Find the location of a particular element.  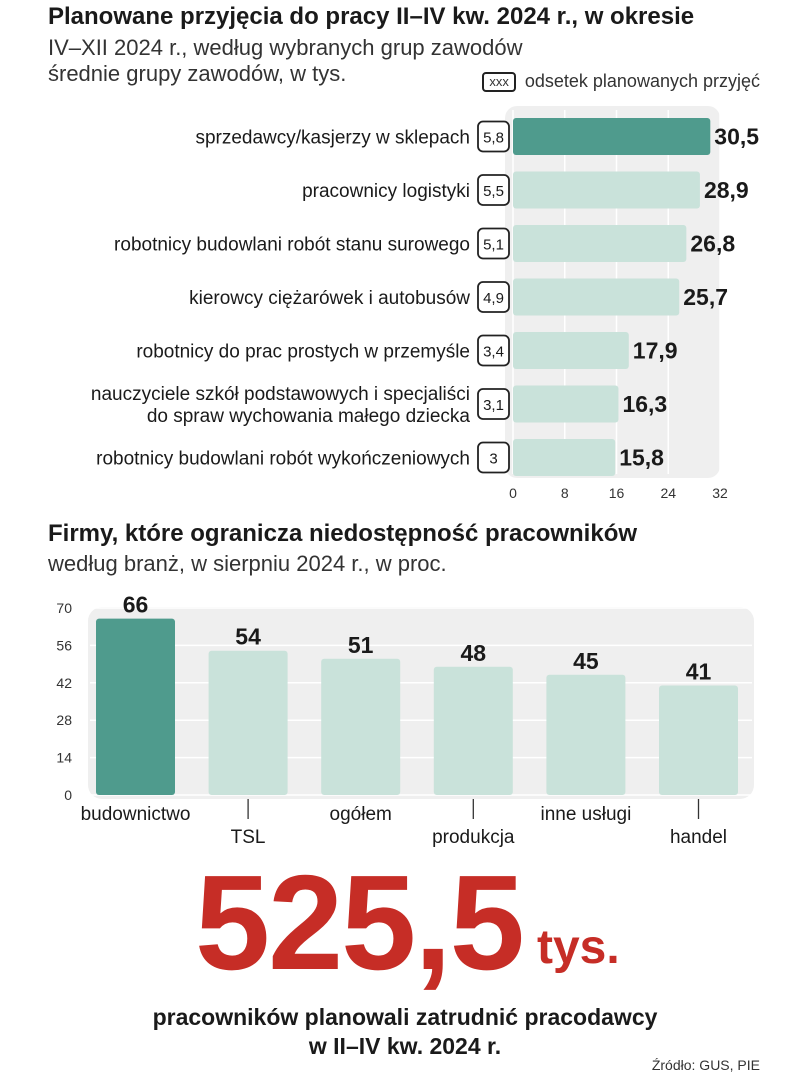

chart1-category-label: robotnicy budowlani robót stanu surowego is located at coordinates (292, 245).